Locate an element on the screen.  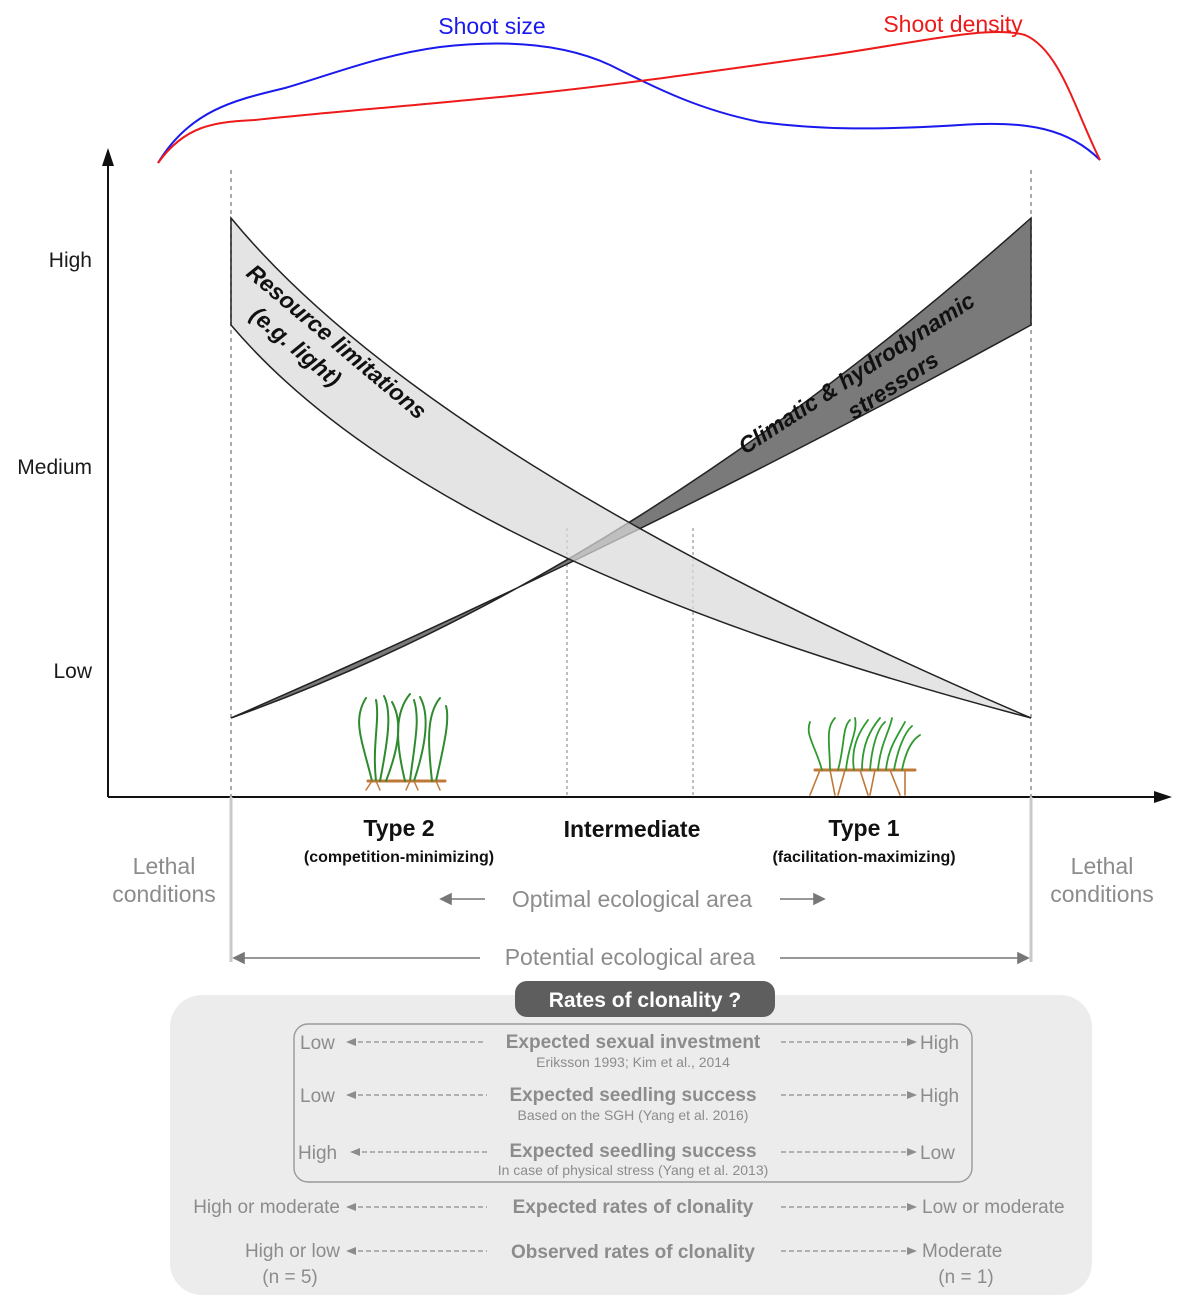
type2-subtitle: (competition-minimizing) is located at coordinates (399, 857).